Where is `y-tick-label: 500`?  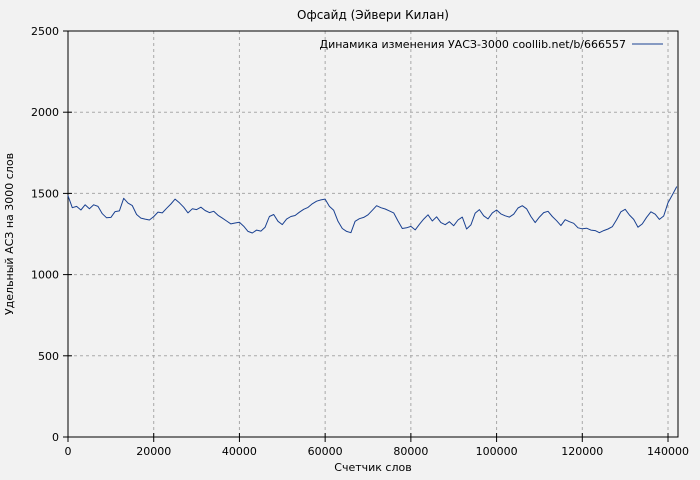
y-tick-label: 500 is located at coordinates (48, 356).